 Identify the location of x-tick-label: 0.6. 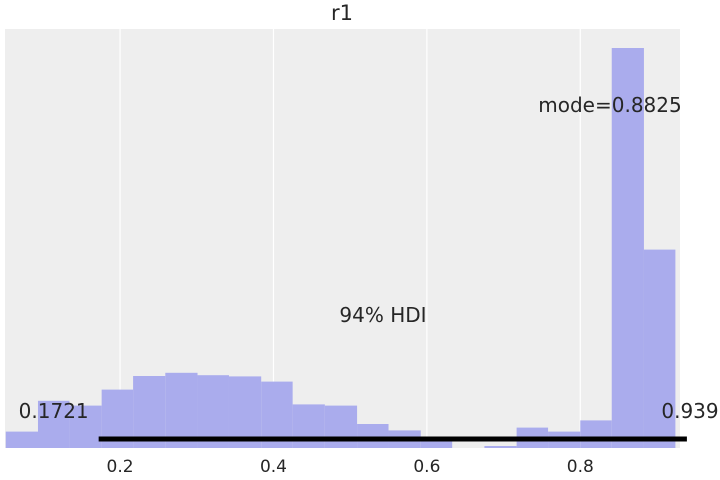
(426, 467).